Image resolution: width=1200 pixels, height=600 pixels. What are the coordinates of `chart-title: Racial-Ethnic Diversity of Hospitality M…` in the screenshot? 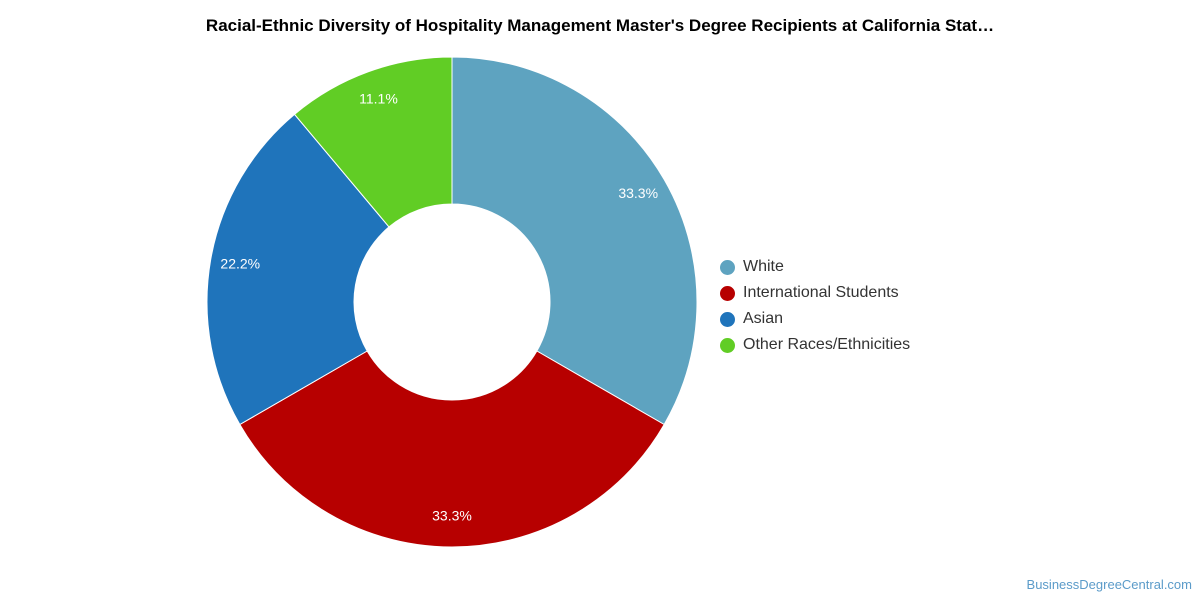 It's located at (600, 25).